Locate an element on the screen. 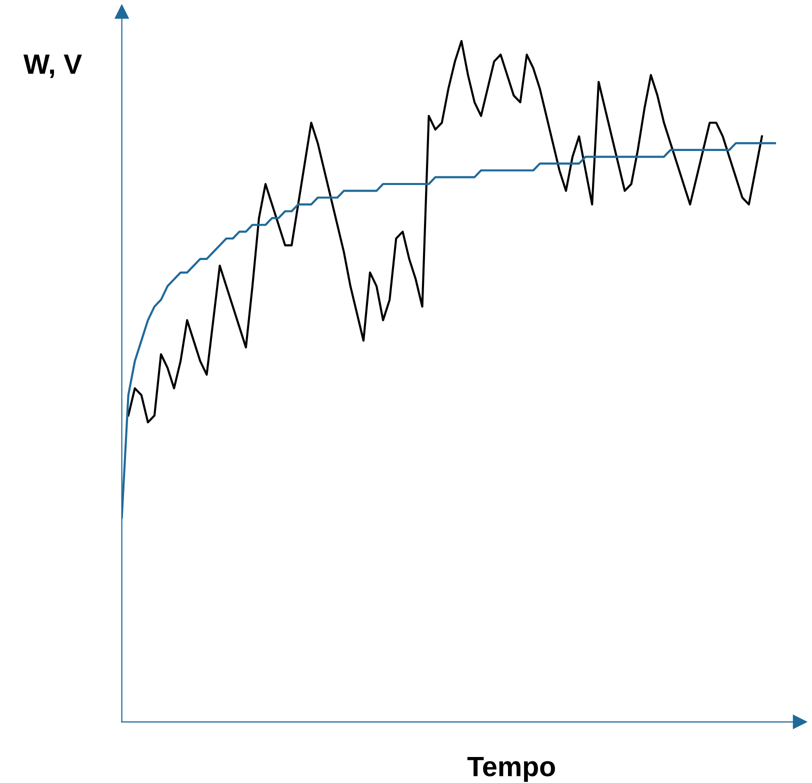 The width and height of the screenshot is (812, 783). x-axis-title: Tempo is located at coordinates (511, 769).